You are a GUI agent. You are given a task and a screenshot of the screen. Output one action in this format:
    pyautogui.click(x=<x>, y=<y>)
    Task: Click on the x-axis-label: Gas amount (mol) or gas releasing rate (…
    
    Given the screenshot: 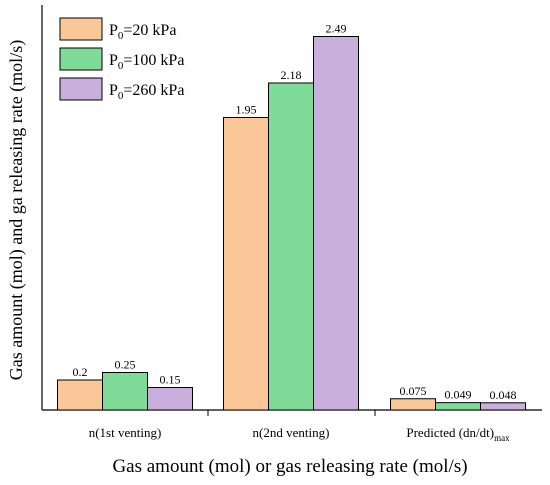 What is the action you would take?
    pyautogui.click(x=289, y=466)
    